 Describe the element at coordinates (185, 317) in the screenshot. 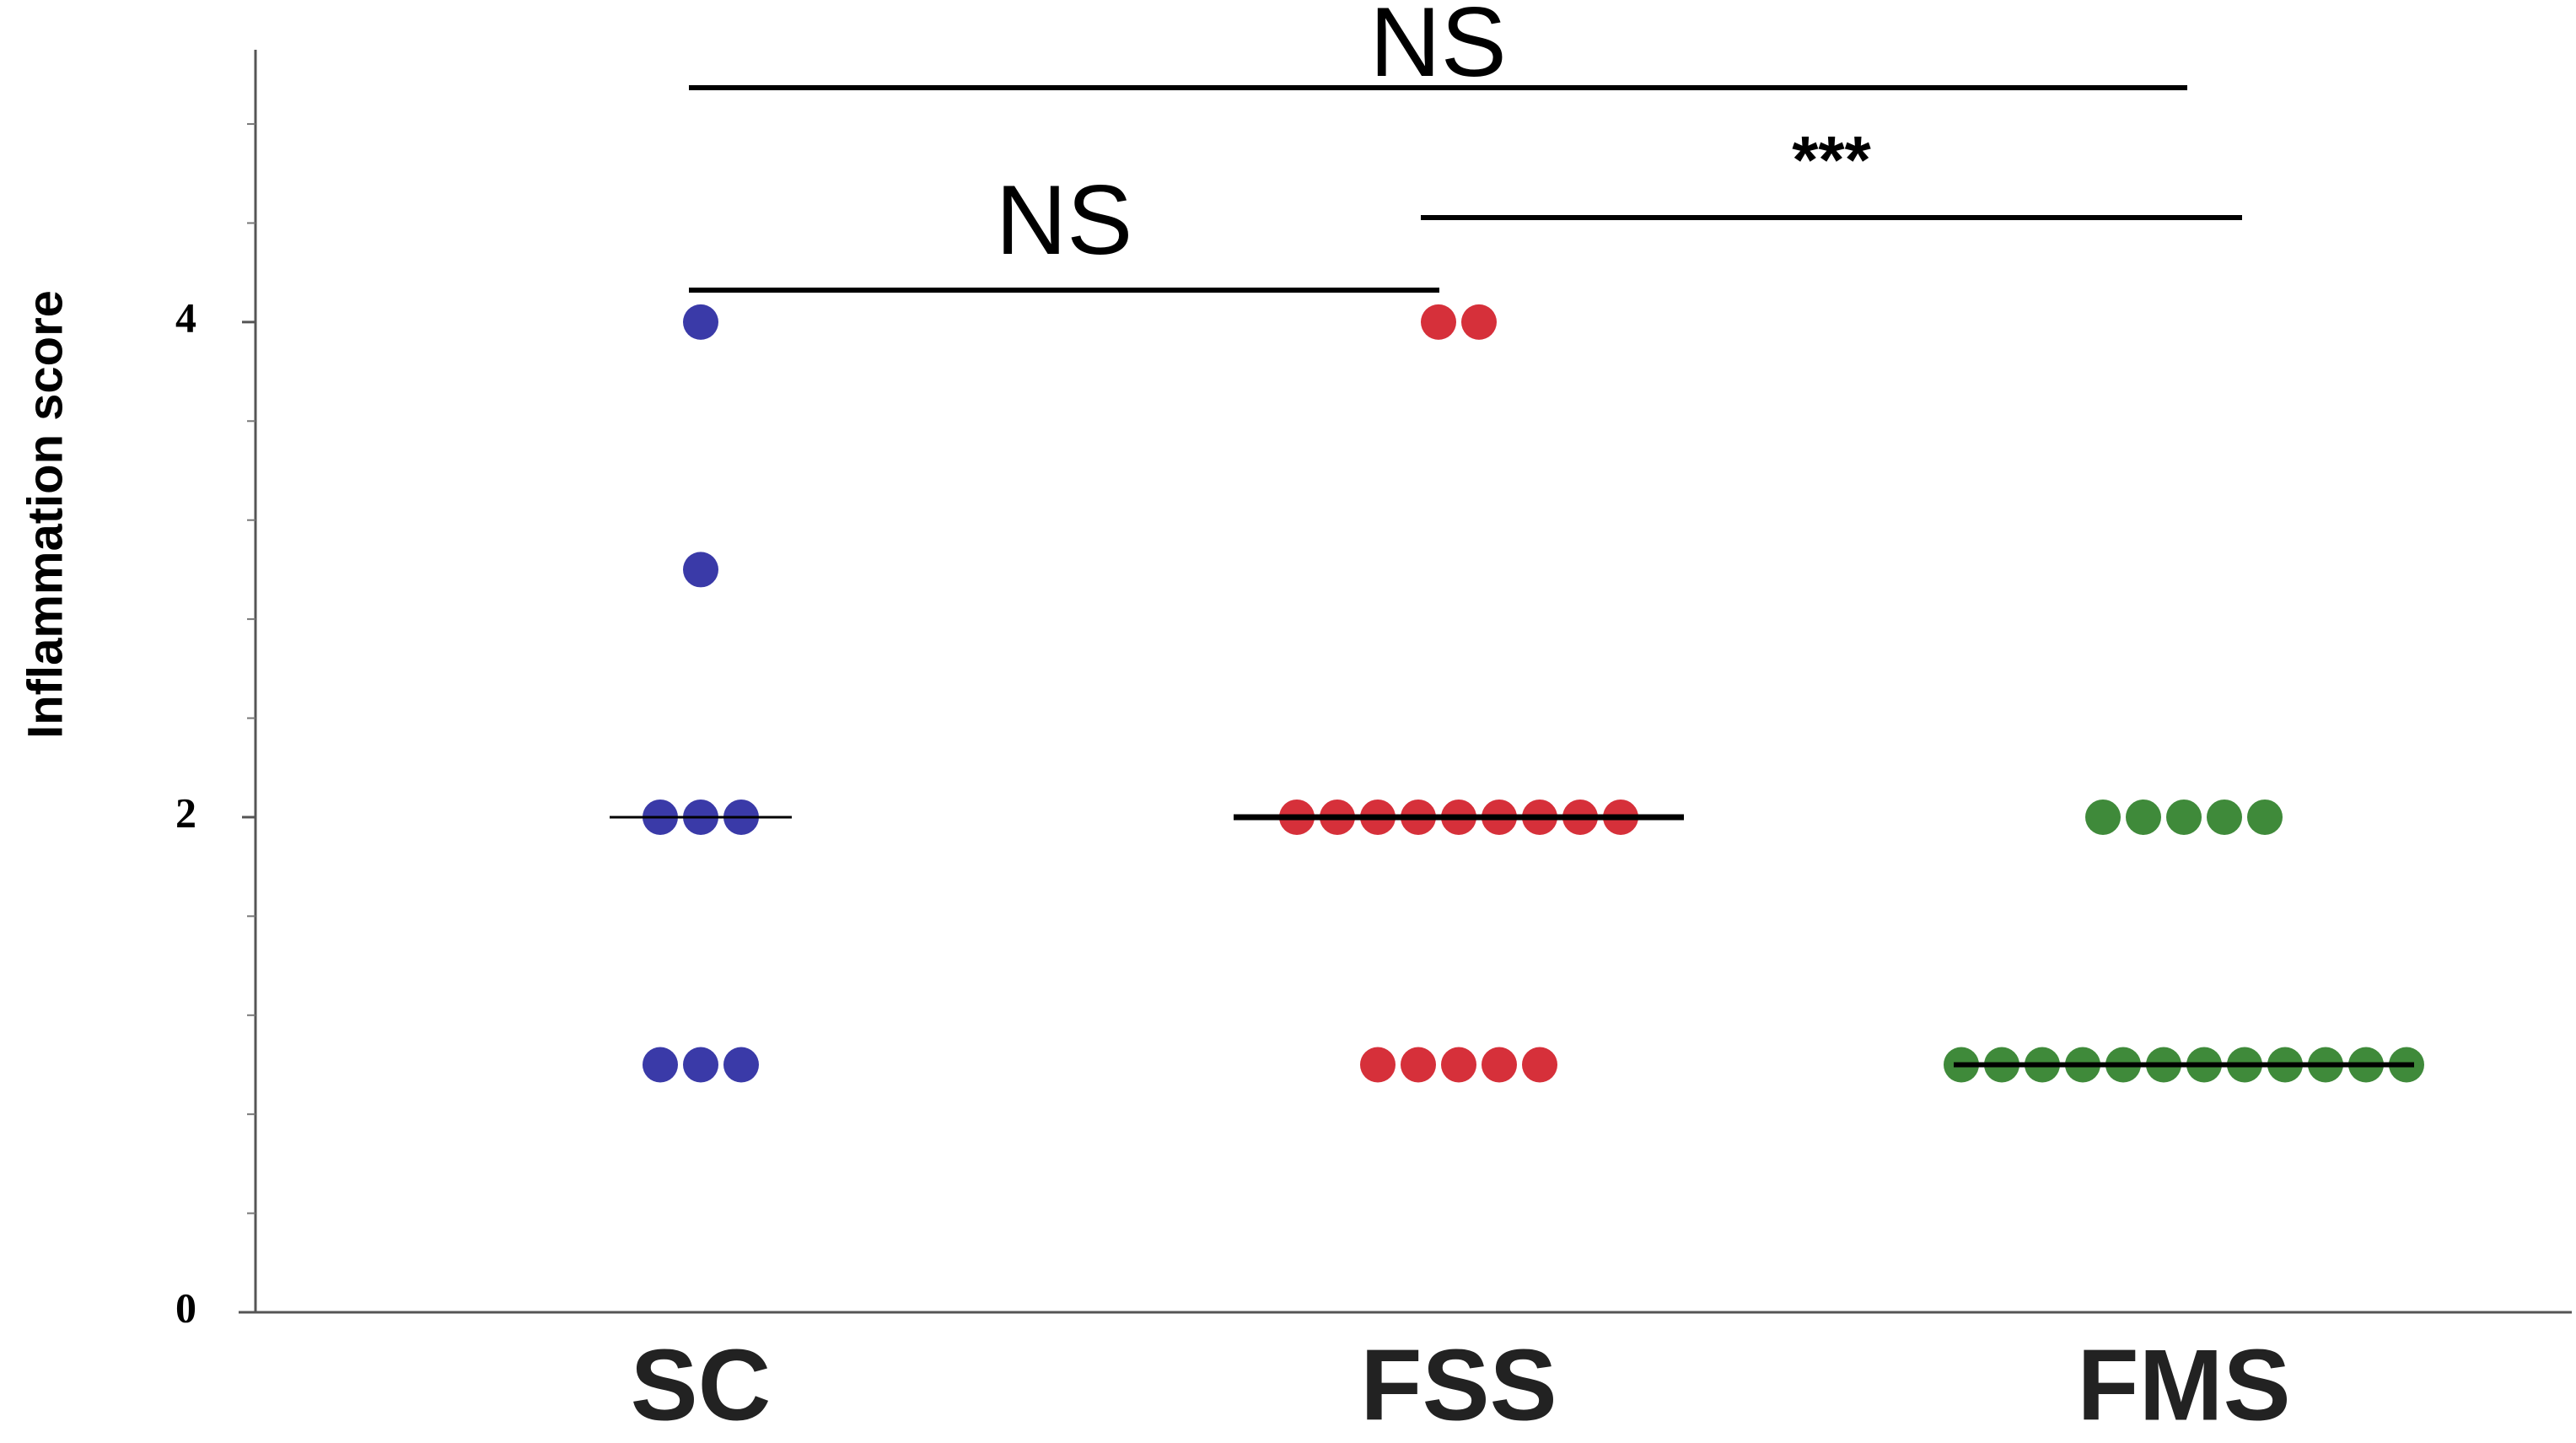

I see `y-tick-label: 4` at that location.